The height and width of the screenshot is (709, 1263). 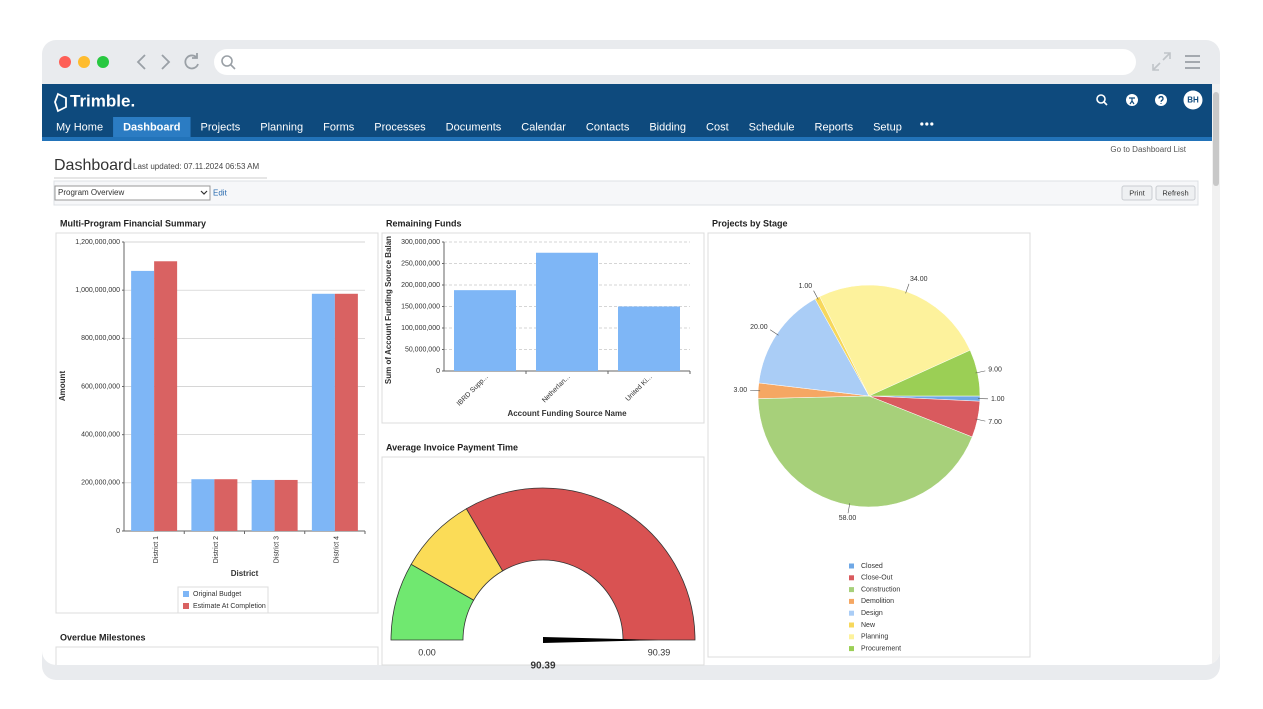 I want to click on legend-box, so click(x=223, y=600).